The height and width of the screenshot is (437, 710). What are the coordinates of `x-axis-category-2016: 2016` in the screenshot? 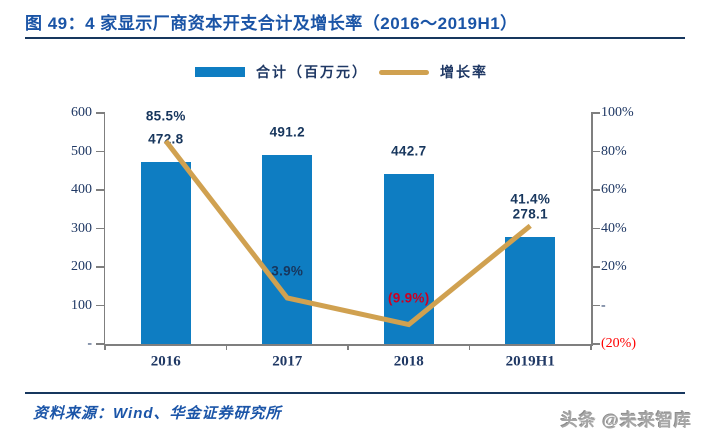 It's located at (165, 361).